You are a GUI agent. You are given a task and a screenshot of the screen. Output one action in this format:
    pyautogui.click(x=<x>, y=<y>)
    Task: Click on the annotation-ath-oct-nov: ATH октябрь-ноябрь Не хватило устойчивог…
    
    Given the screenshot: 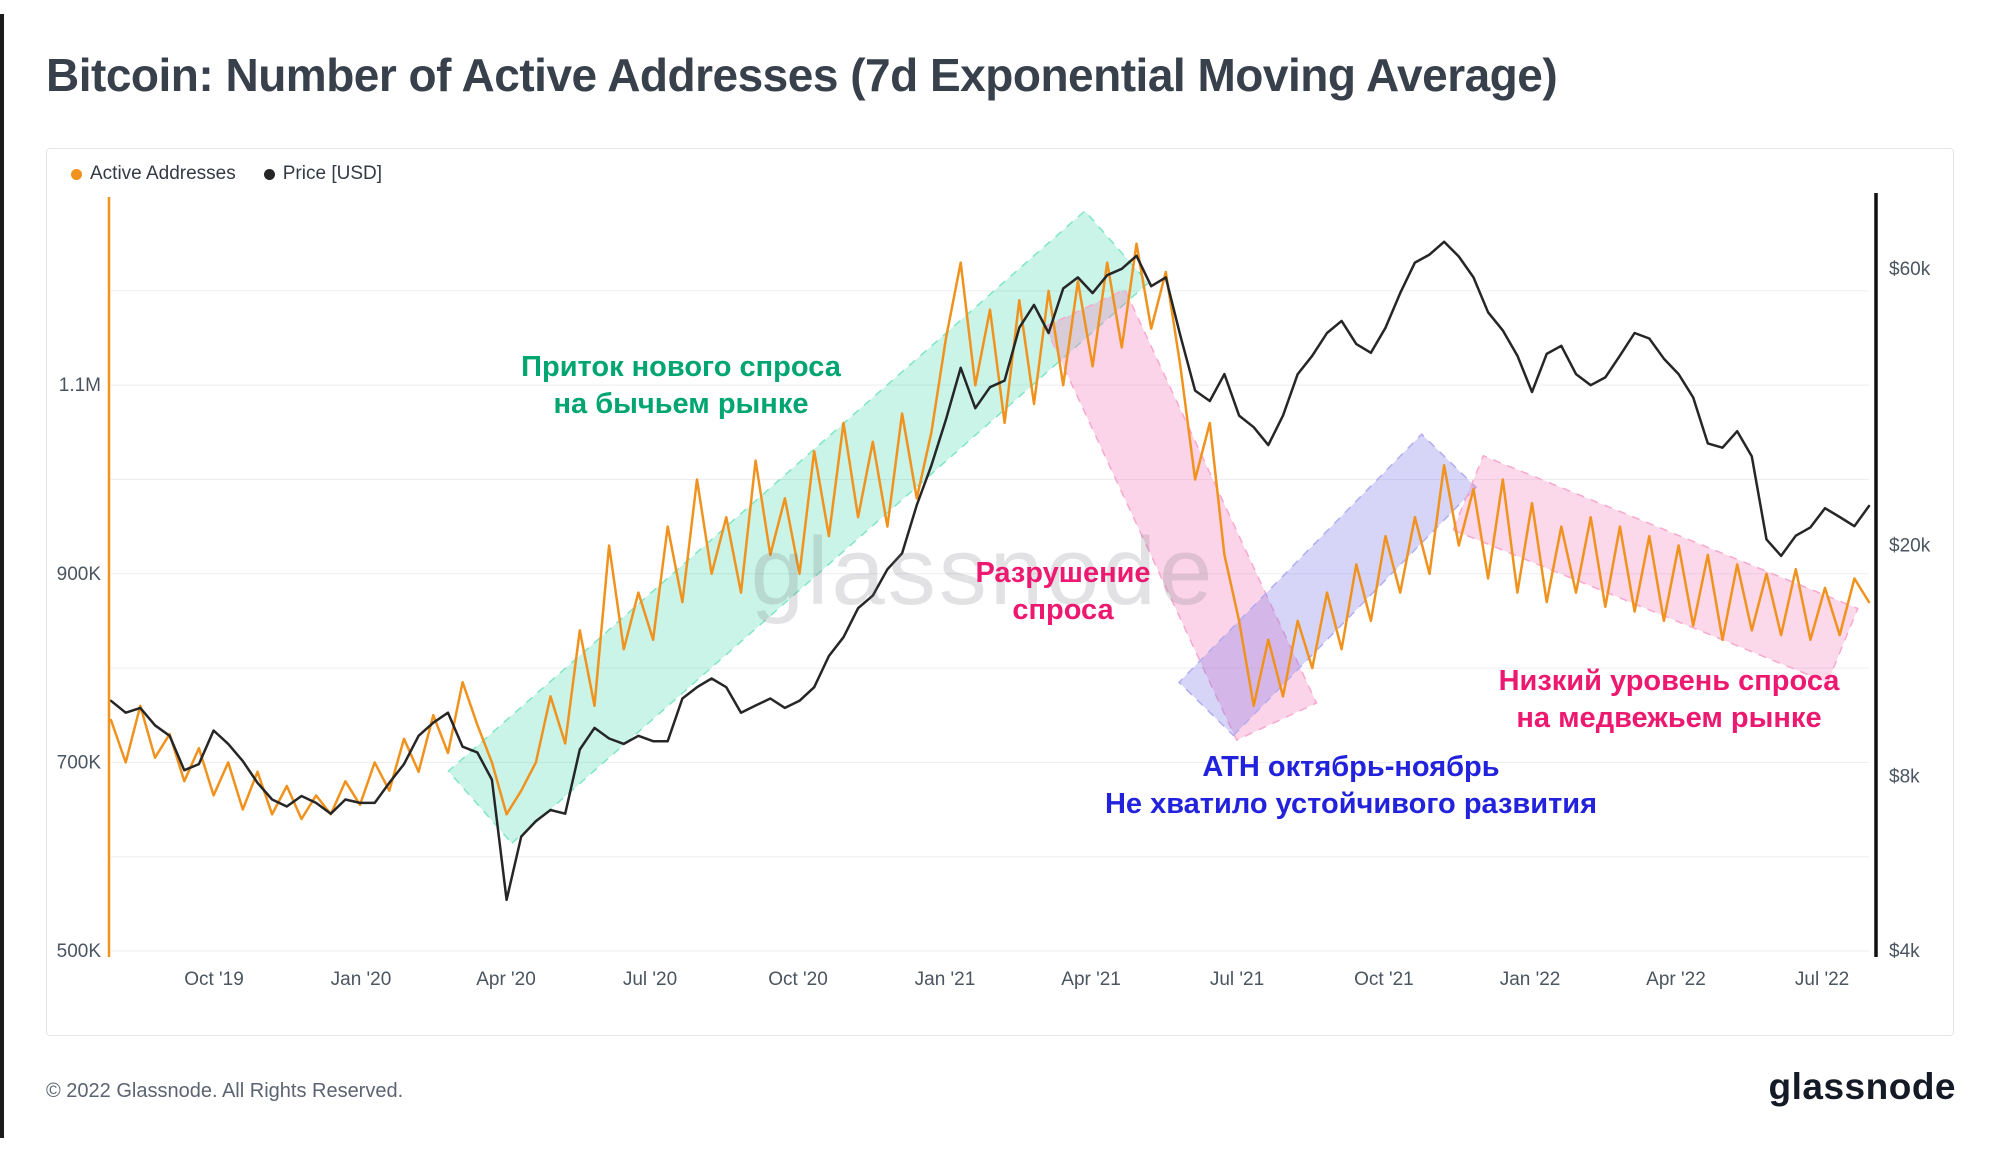 What is the action you would take?
    pyautogui.click(x=1351, y=786)
    